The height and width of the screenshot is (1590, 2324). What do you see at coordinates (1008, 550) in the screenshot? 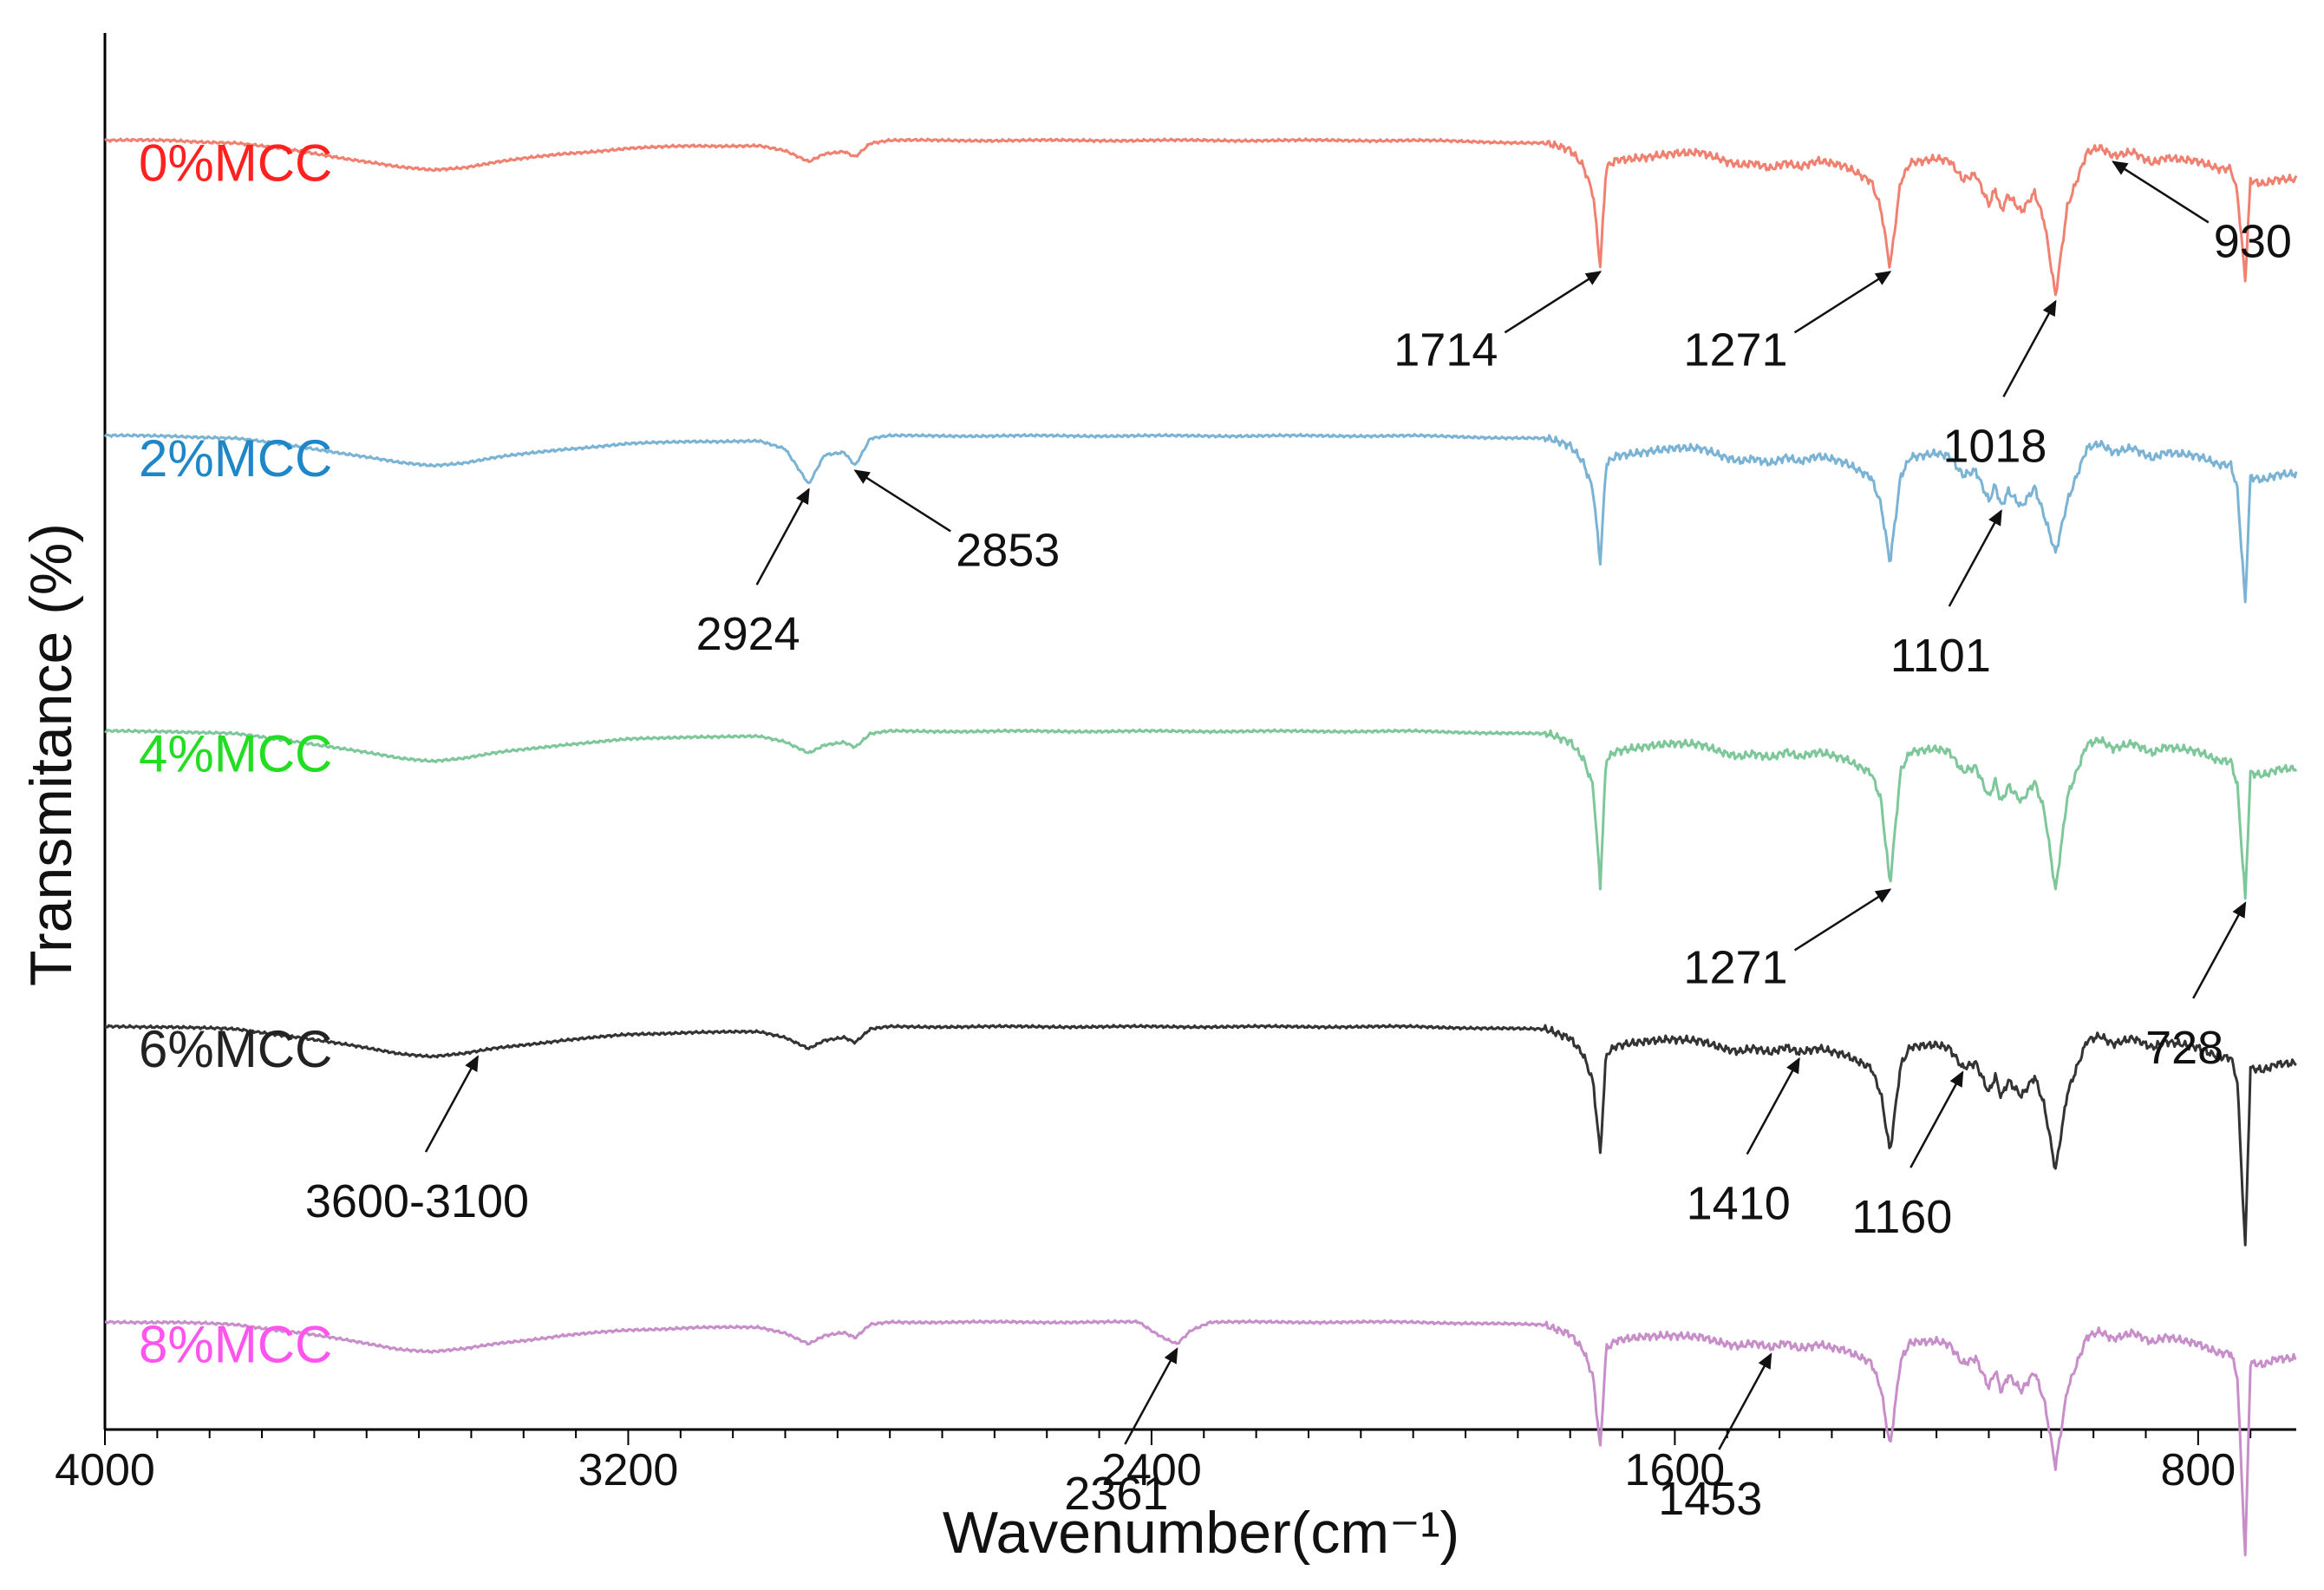
I see `annotation-label: 2853` at bounding box center [1008, 550].